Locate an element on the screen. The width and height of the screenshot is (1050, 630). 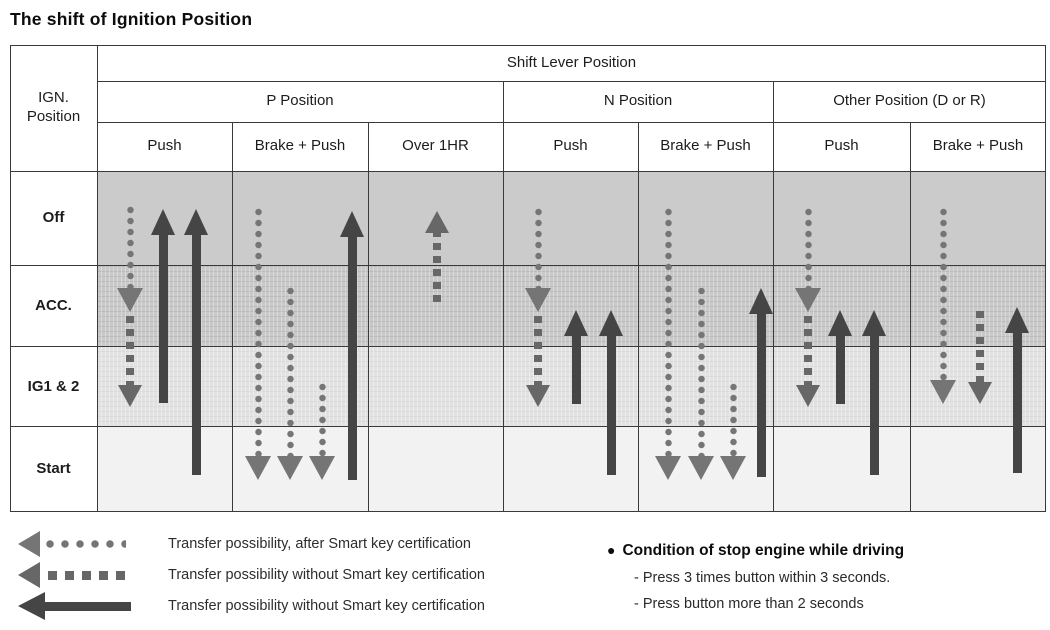
notes-heading-text: Condition of stop engine while driving is located at coordinates (763, 550).